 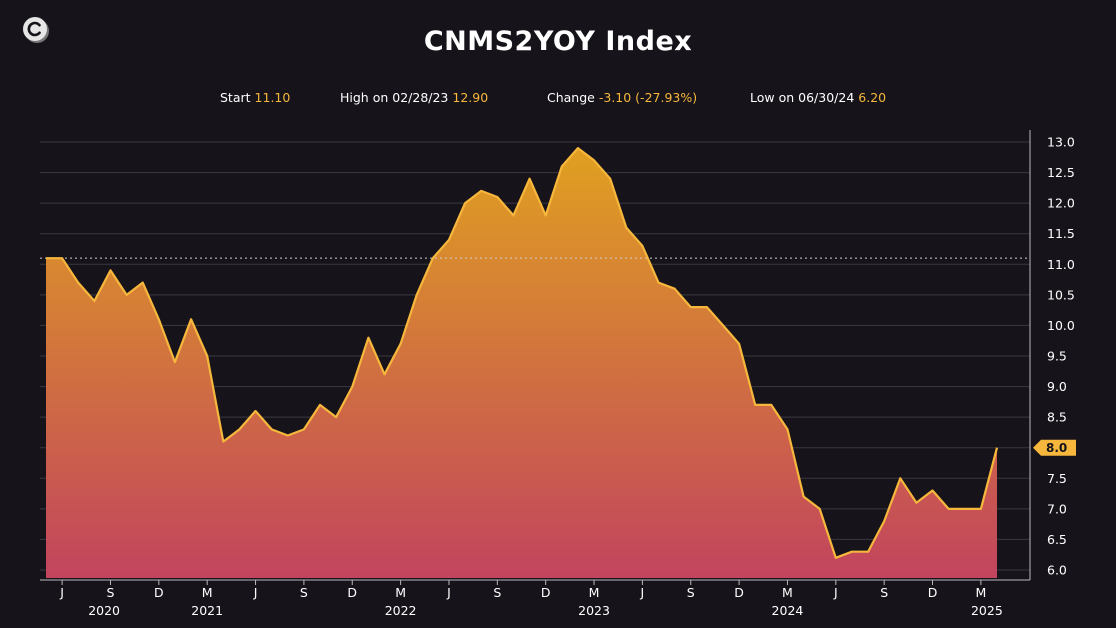 I want to click on stat-start: Start 11.10, so click(x=255, y=97).